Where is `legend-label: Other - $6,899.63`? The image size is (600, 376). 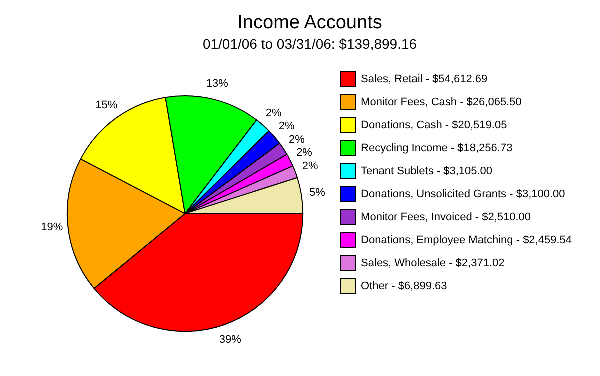 legend-label: Other - $6,899.63 is located at coordinates (404, 286).